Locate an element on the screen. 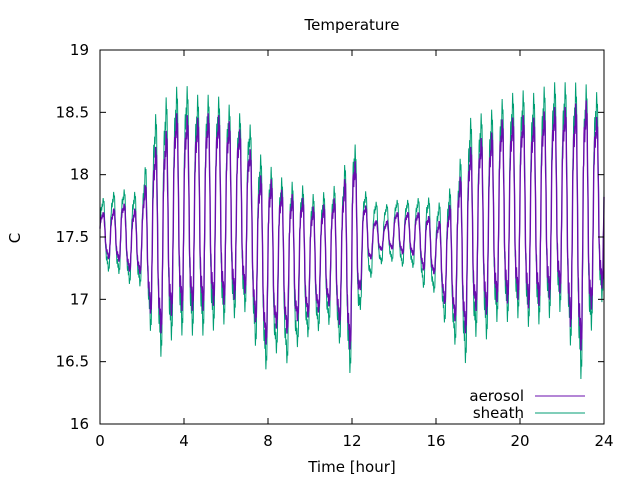 This screenshot has height=480, width=640. y-tick-label: 17 is located at coordinates (79, 299).